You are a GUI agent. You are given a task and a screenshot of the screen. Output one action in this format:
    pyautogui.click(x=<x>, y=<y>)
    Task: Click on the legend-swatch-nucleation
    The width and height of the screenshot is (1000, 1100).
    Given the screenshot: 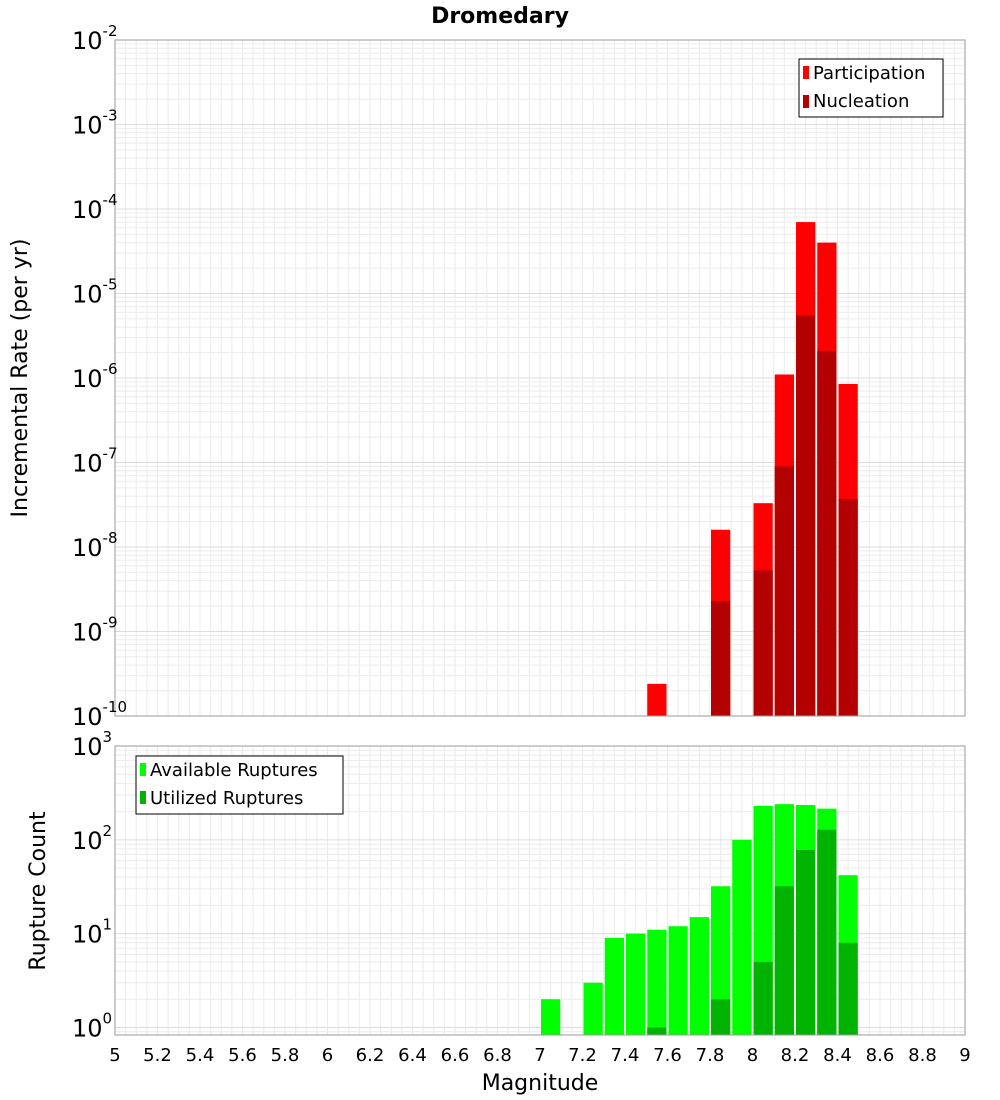 What is the action you would take?
    pyautogui.click(x=806, y=101)
    